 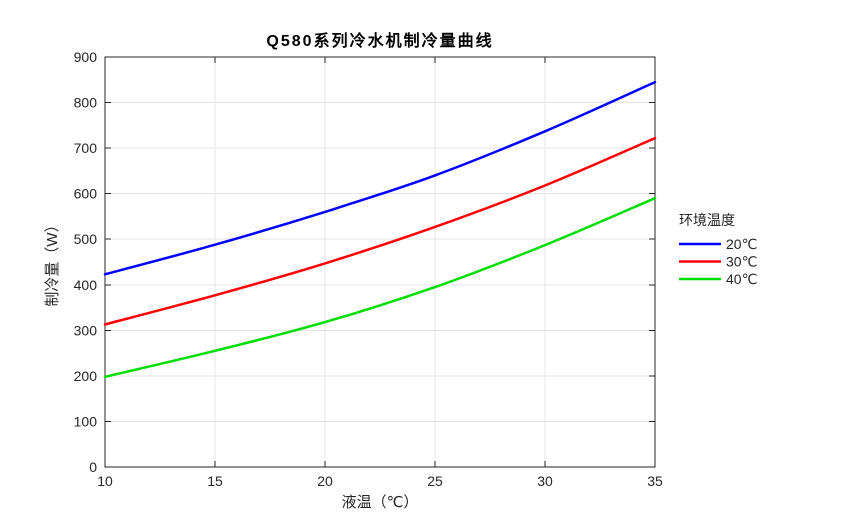 What do you see at coordinates (86, 376) in the screenshot?
I see `y-tick-label: 200` at bounding box center [86, 376].